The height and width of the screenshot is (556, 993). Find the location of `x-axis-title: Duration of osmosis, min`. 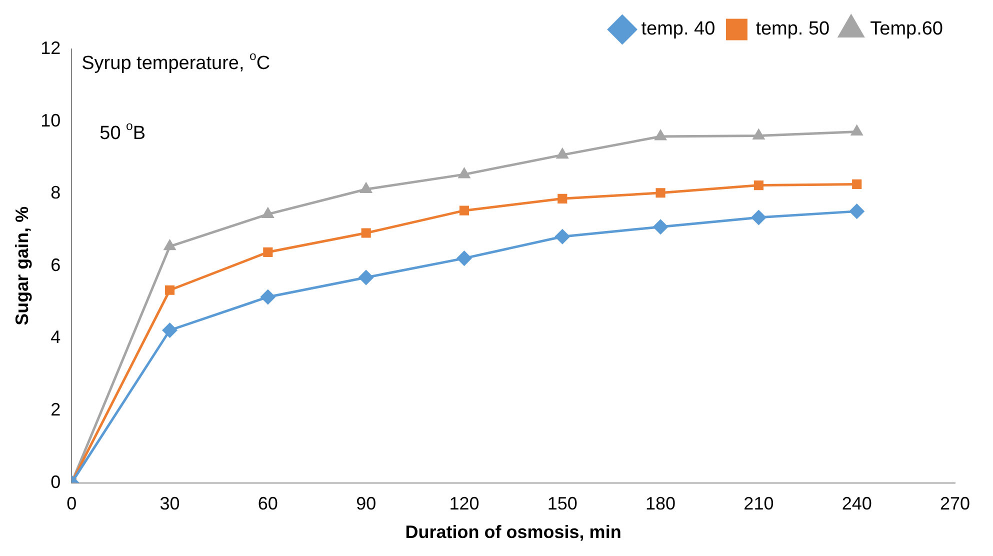

x-axis-title: Duration of osmosis, min is located at coordinates (513, 532).